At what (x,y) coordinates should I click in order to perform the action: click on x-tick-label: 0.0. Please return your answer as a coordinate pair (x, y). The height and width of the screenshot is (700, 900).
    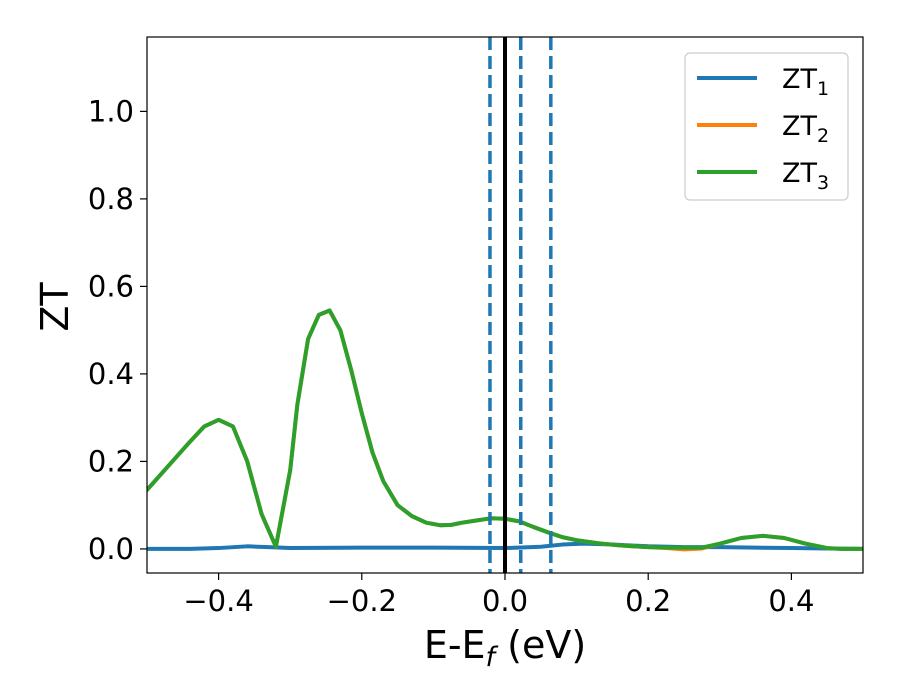
    Looking at the image, I should click on (505, 601).